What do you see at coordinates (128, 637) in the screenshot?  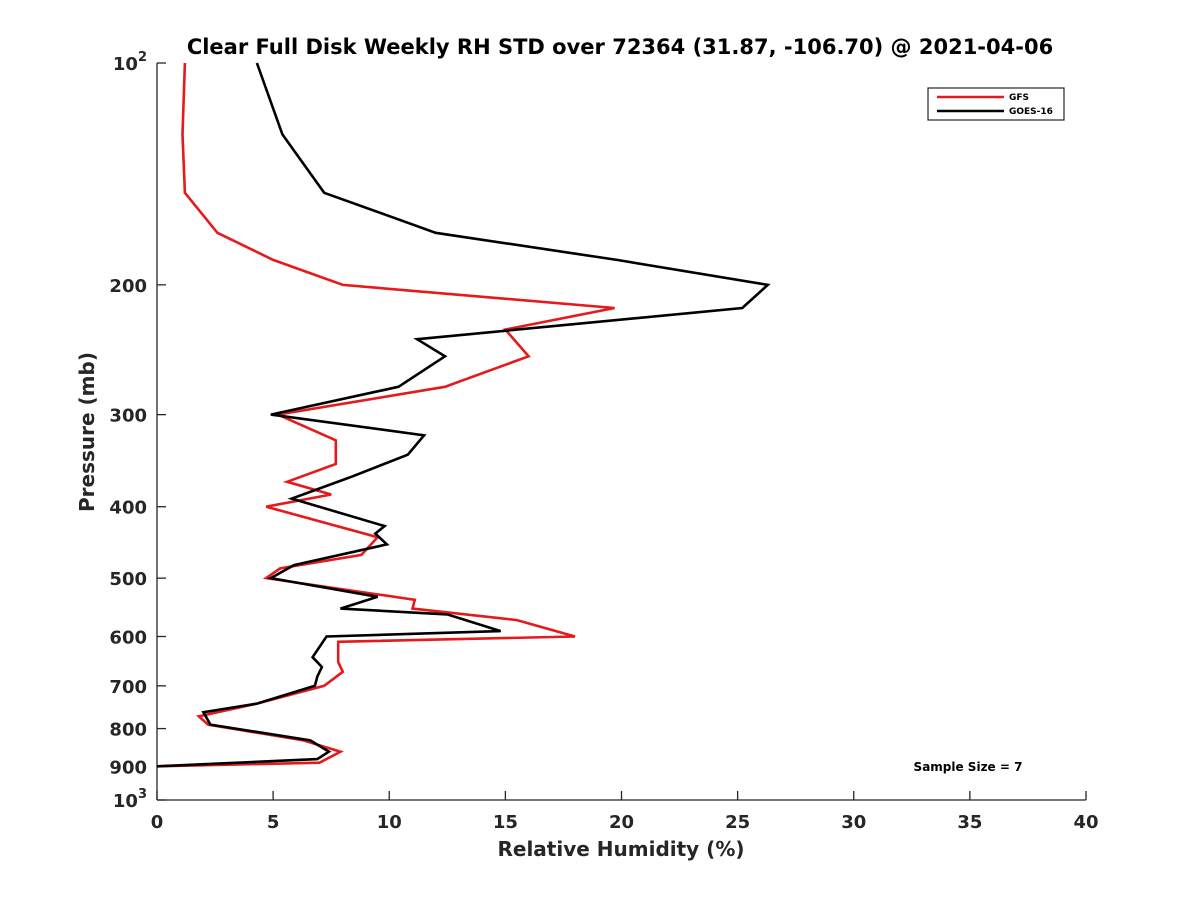 I see `y-tick-label: 600` at bounding box center [128, 637].